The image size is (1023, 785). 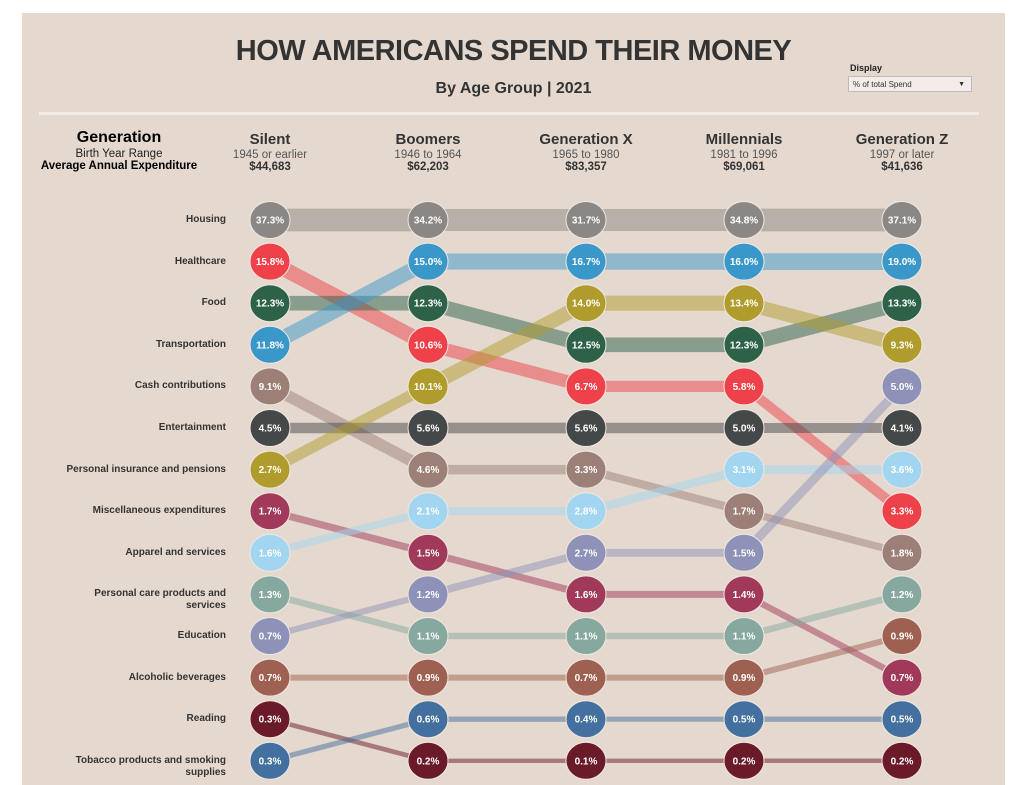 I want to click on data-label: 2.8%, so click(x=586, y=512).